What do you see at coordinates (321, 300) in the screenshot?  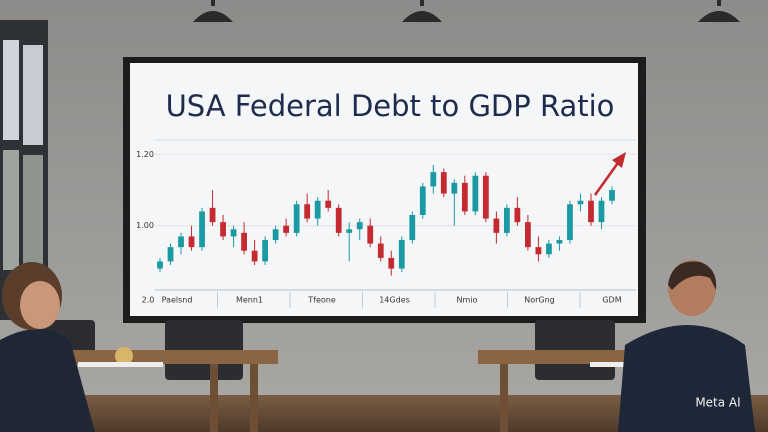 I see `x-tick-label: Tfeone` at bounding box center [321, 300].